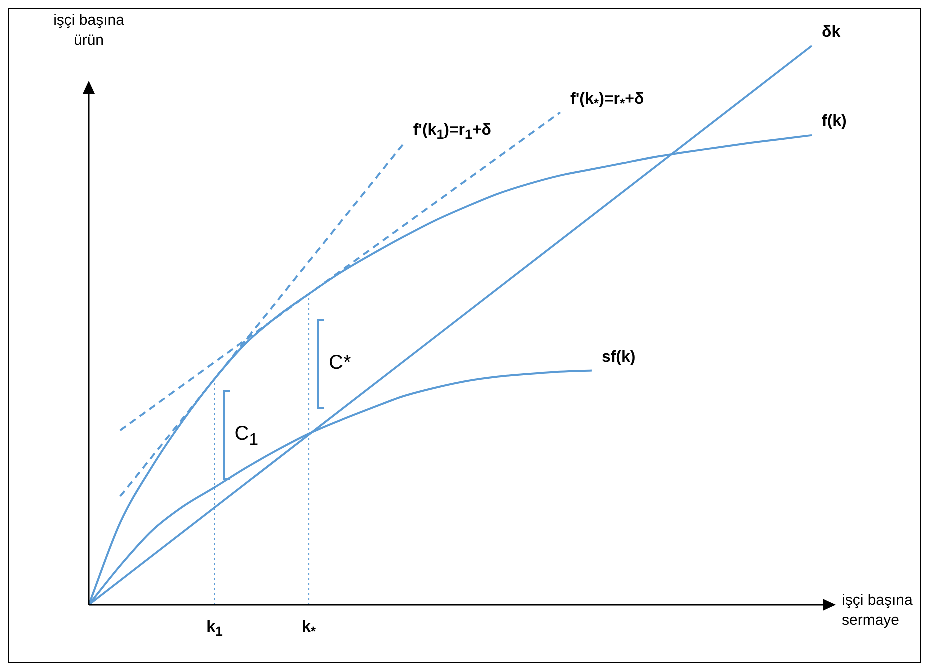 Image resolution: width=929 pixels, height=671 pixels. Describe the element at coordinates (878, 611) in the screenshot. I see `x-axis-title: işçi başına sermaye` at that location.